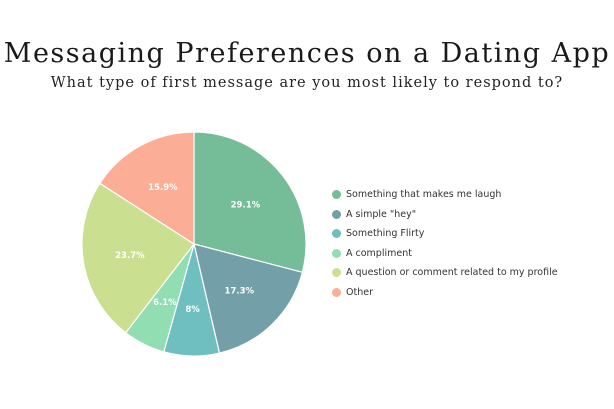  I want to click on legend-label: Something that makes me laugh, so click(424, 195).